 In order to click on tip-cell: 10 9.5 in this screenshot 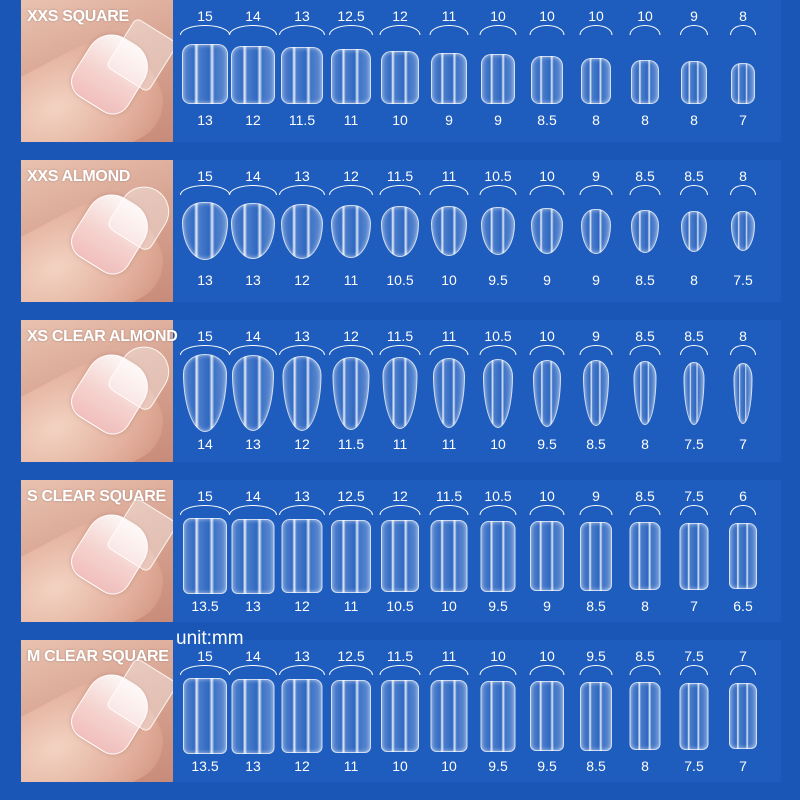, I will do `click(547, 711)`.